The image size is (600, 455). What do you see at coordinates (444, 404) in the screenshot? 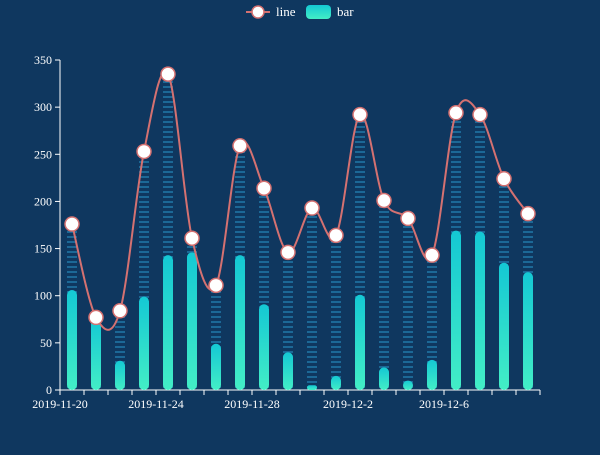
I see `x-tick-label: 2019-12-6` at bounding box center [444, 404].